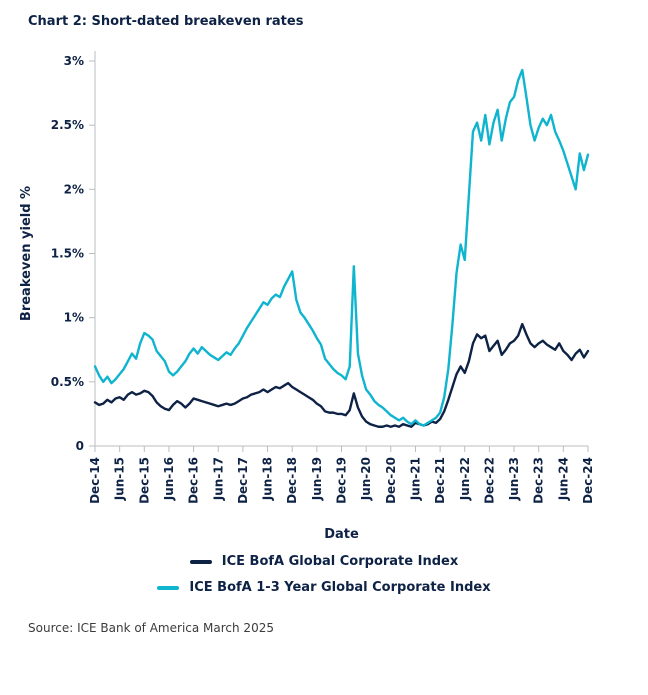 The width and height of the screenshot is (648, 695). I want to click on legend-item-1-3-year-global-corporate: ICE BofA 1-3 Year Global Corporate Index, so click(324, 587).